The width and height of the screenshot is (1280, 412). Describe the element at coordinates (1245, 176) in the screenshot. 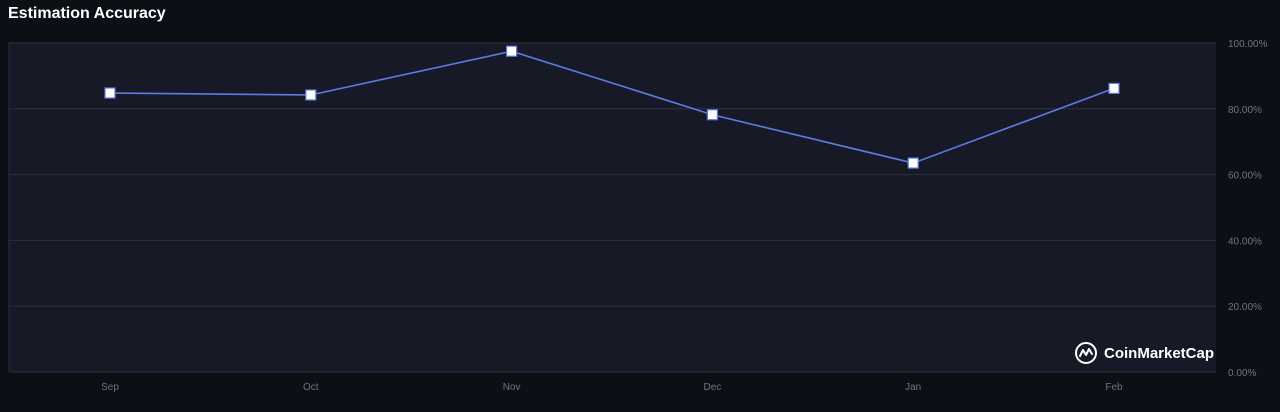

I see `y-tick-label: 60.00%` at that location.